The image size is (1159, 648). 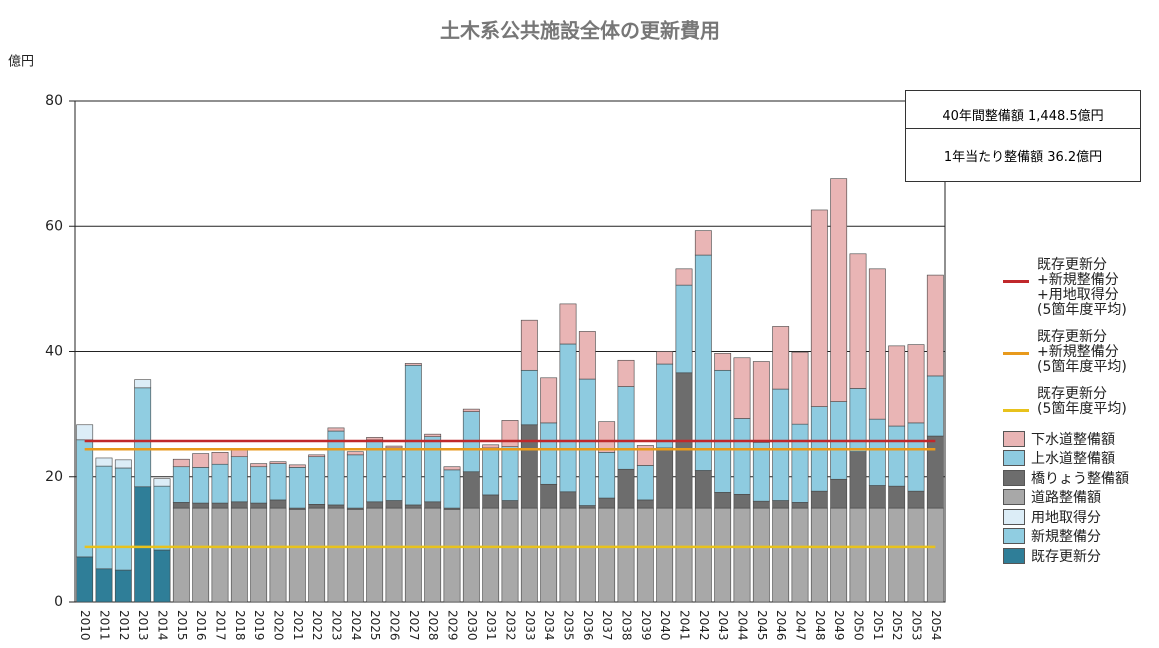 What do you see at coordinates (105, 625) in the screenshot?
I see `x-tick-label: 2011` at bounding box center [105, 625].